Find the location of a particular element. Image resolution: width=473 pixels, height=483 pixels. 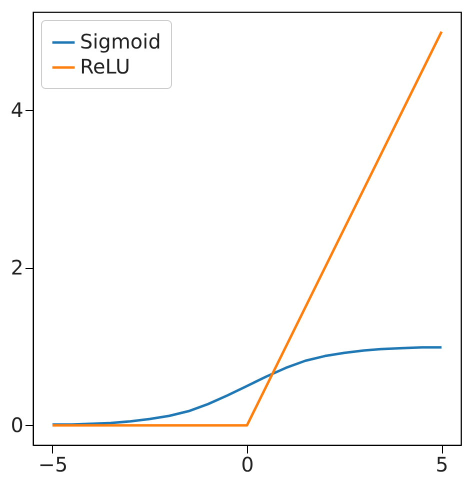

y-tick-label: 4 is located at coordinates (17, 110).